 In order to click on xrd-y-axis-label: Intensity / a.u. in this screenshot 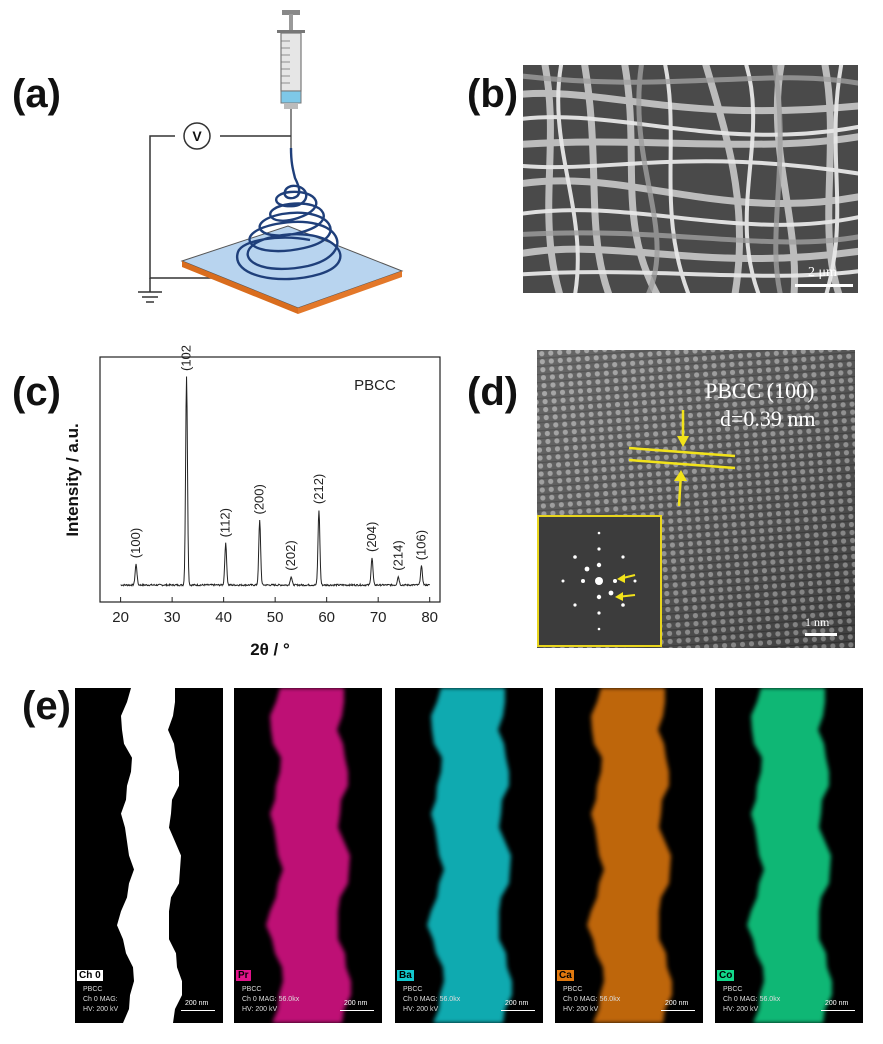, I will do `click(72, 479)`.